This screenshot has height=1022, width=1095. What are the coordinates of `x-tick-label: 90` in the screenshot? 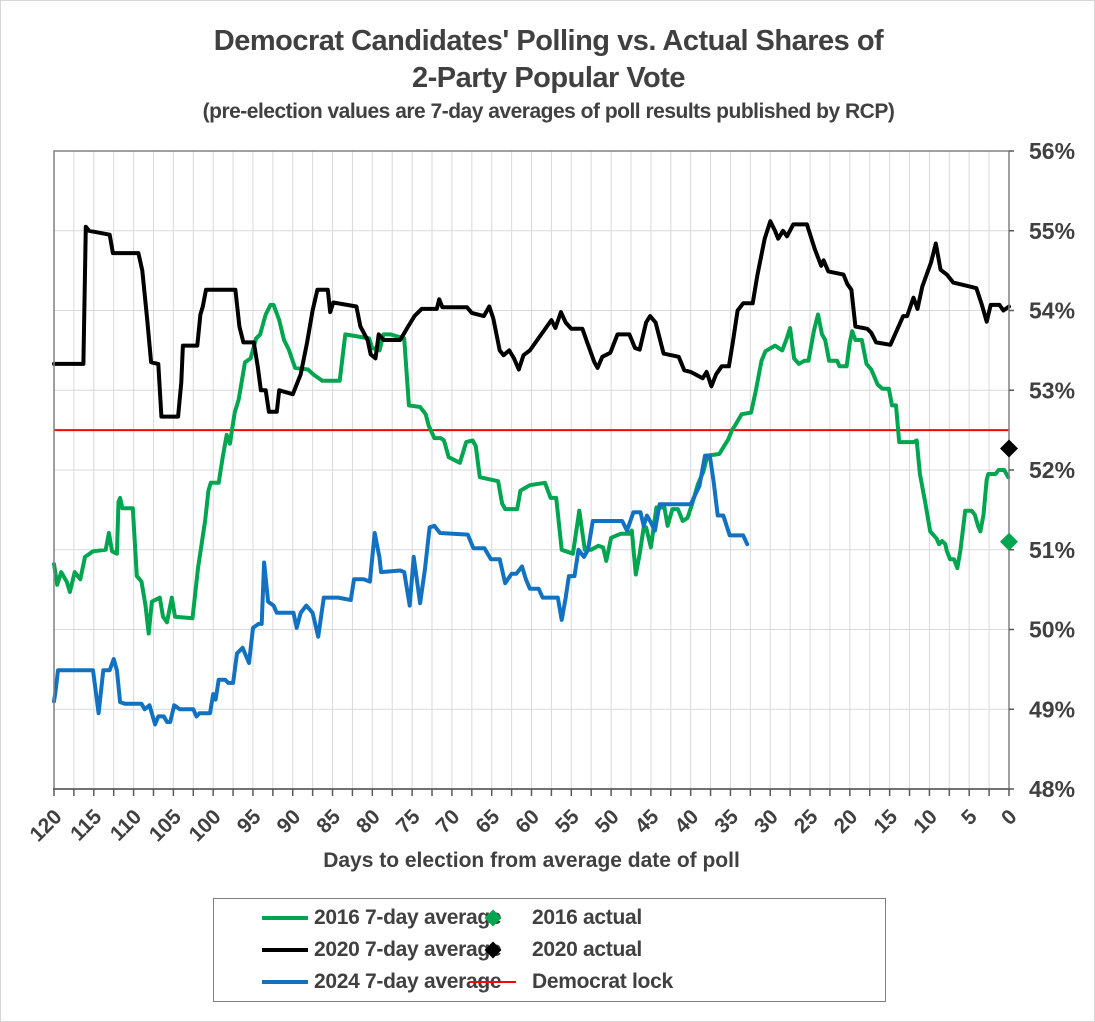 It's located at (289, 821).